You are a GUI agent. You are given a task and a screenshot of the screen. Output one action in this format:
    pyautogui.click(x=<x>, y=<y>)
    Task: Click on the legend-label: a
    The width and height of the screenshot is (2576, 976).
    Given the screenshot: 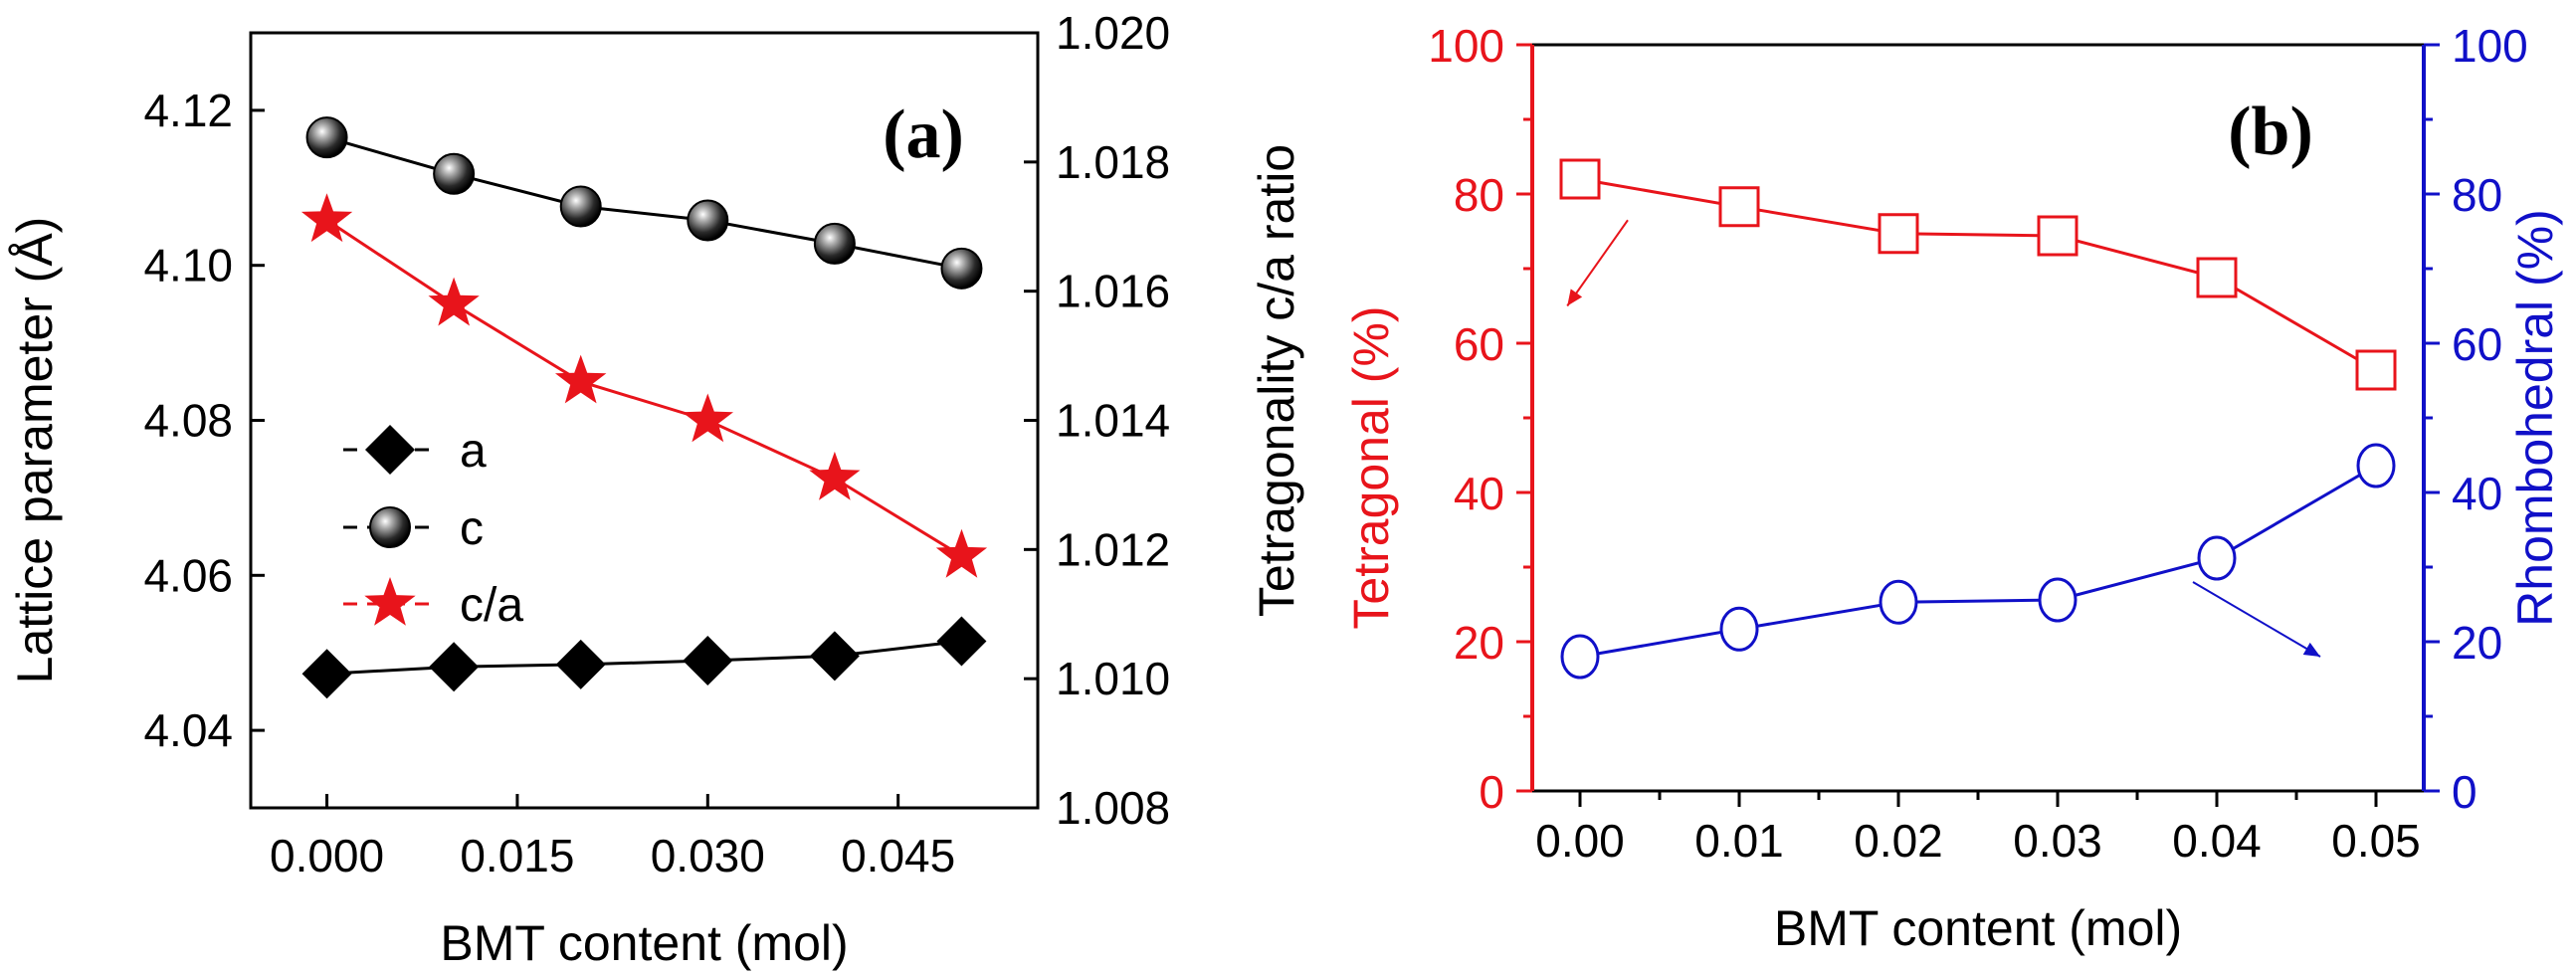 What is the action you would take?
    pyautogui.click(x=473, y=451)
    